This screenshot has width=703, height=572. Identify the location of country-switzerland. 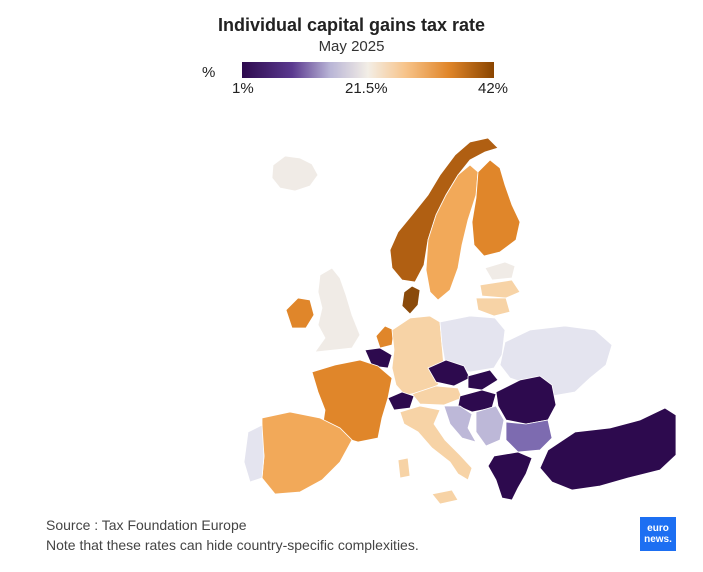
(401, 401).